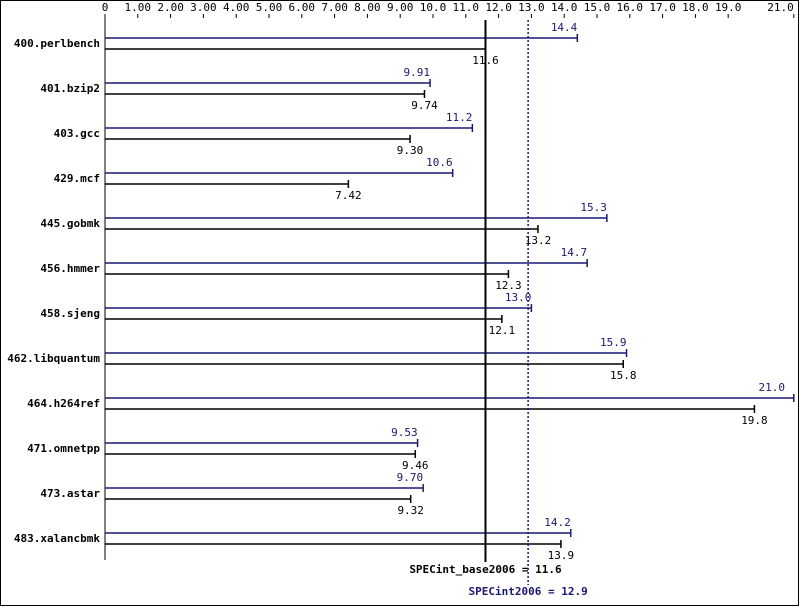  I want to click on category-label: 462.libquantum, so click(53, 358).